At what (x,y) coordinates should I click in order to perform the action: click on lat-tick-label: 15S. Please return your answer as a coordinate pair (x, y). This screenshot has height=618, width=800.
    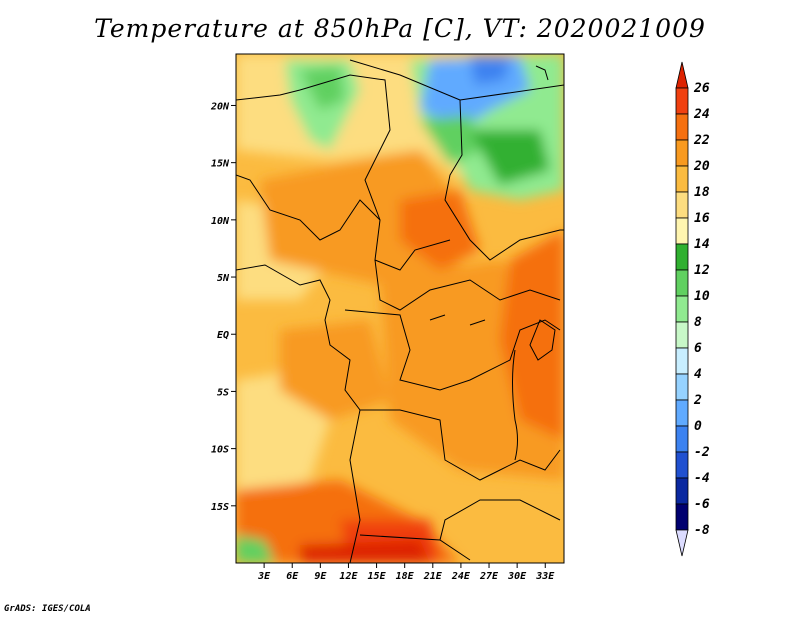
    Looking at the image, I should click on (220, 507).